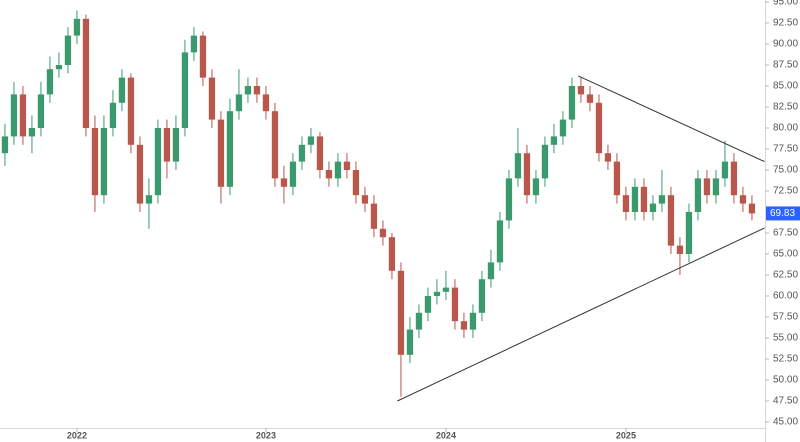  Describe the element at coordinates (77, 435) in the screenshot. I see `x-tick-label: 2022` at that location.